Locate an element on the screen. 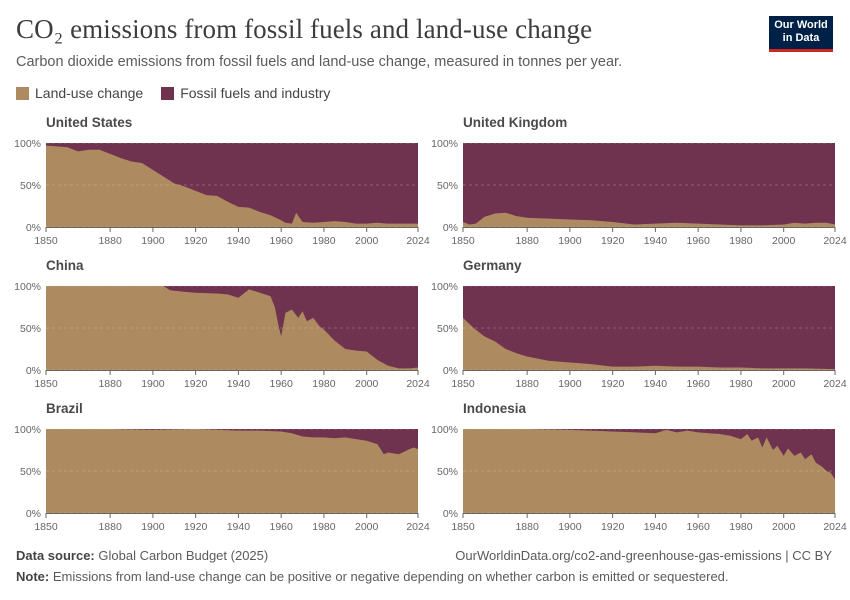 This screenshot has height=600, width=850. owid-logo: Our World in Data is located at coordinates (801, 34).